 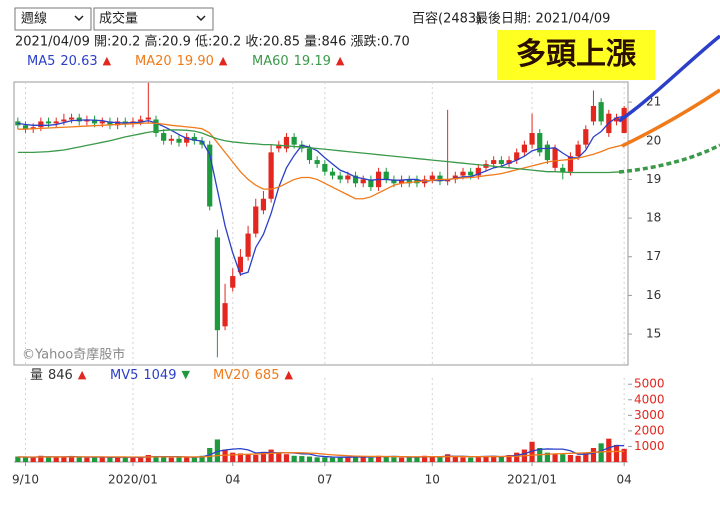 What do you see at coordinates (649, 399) in the screenshot?
I see `y-tick-label: 4000` at bounding box center [649, 399].